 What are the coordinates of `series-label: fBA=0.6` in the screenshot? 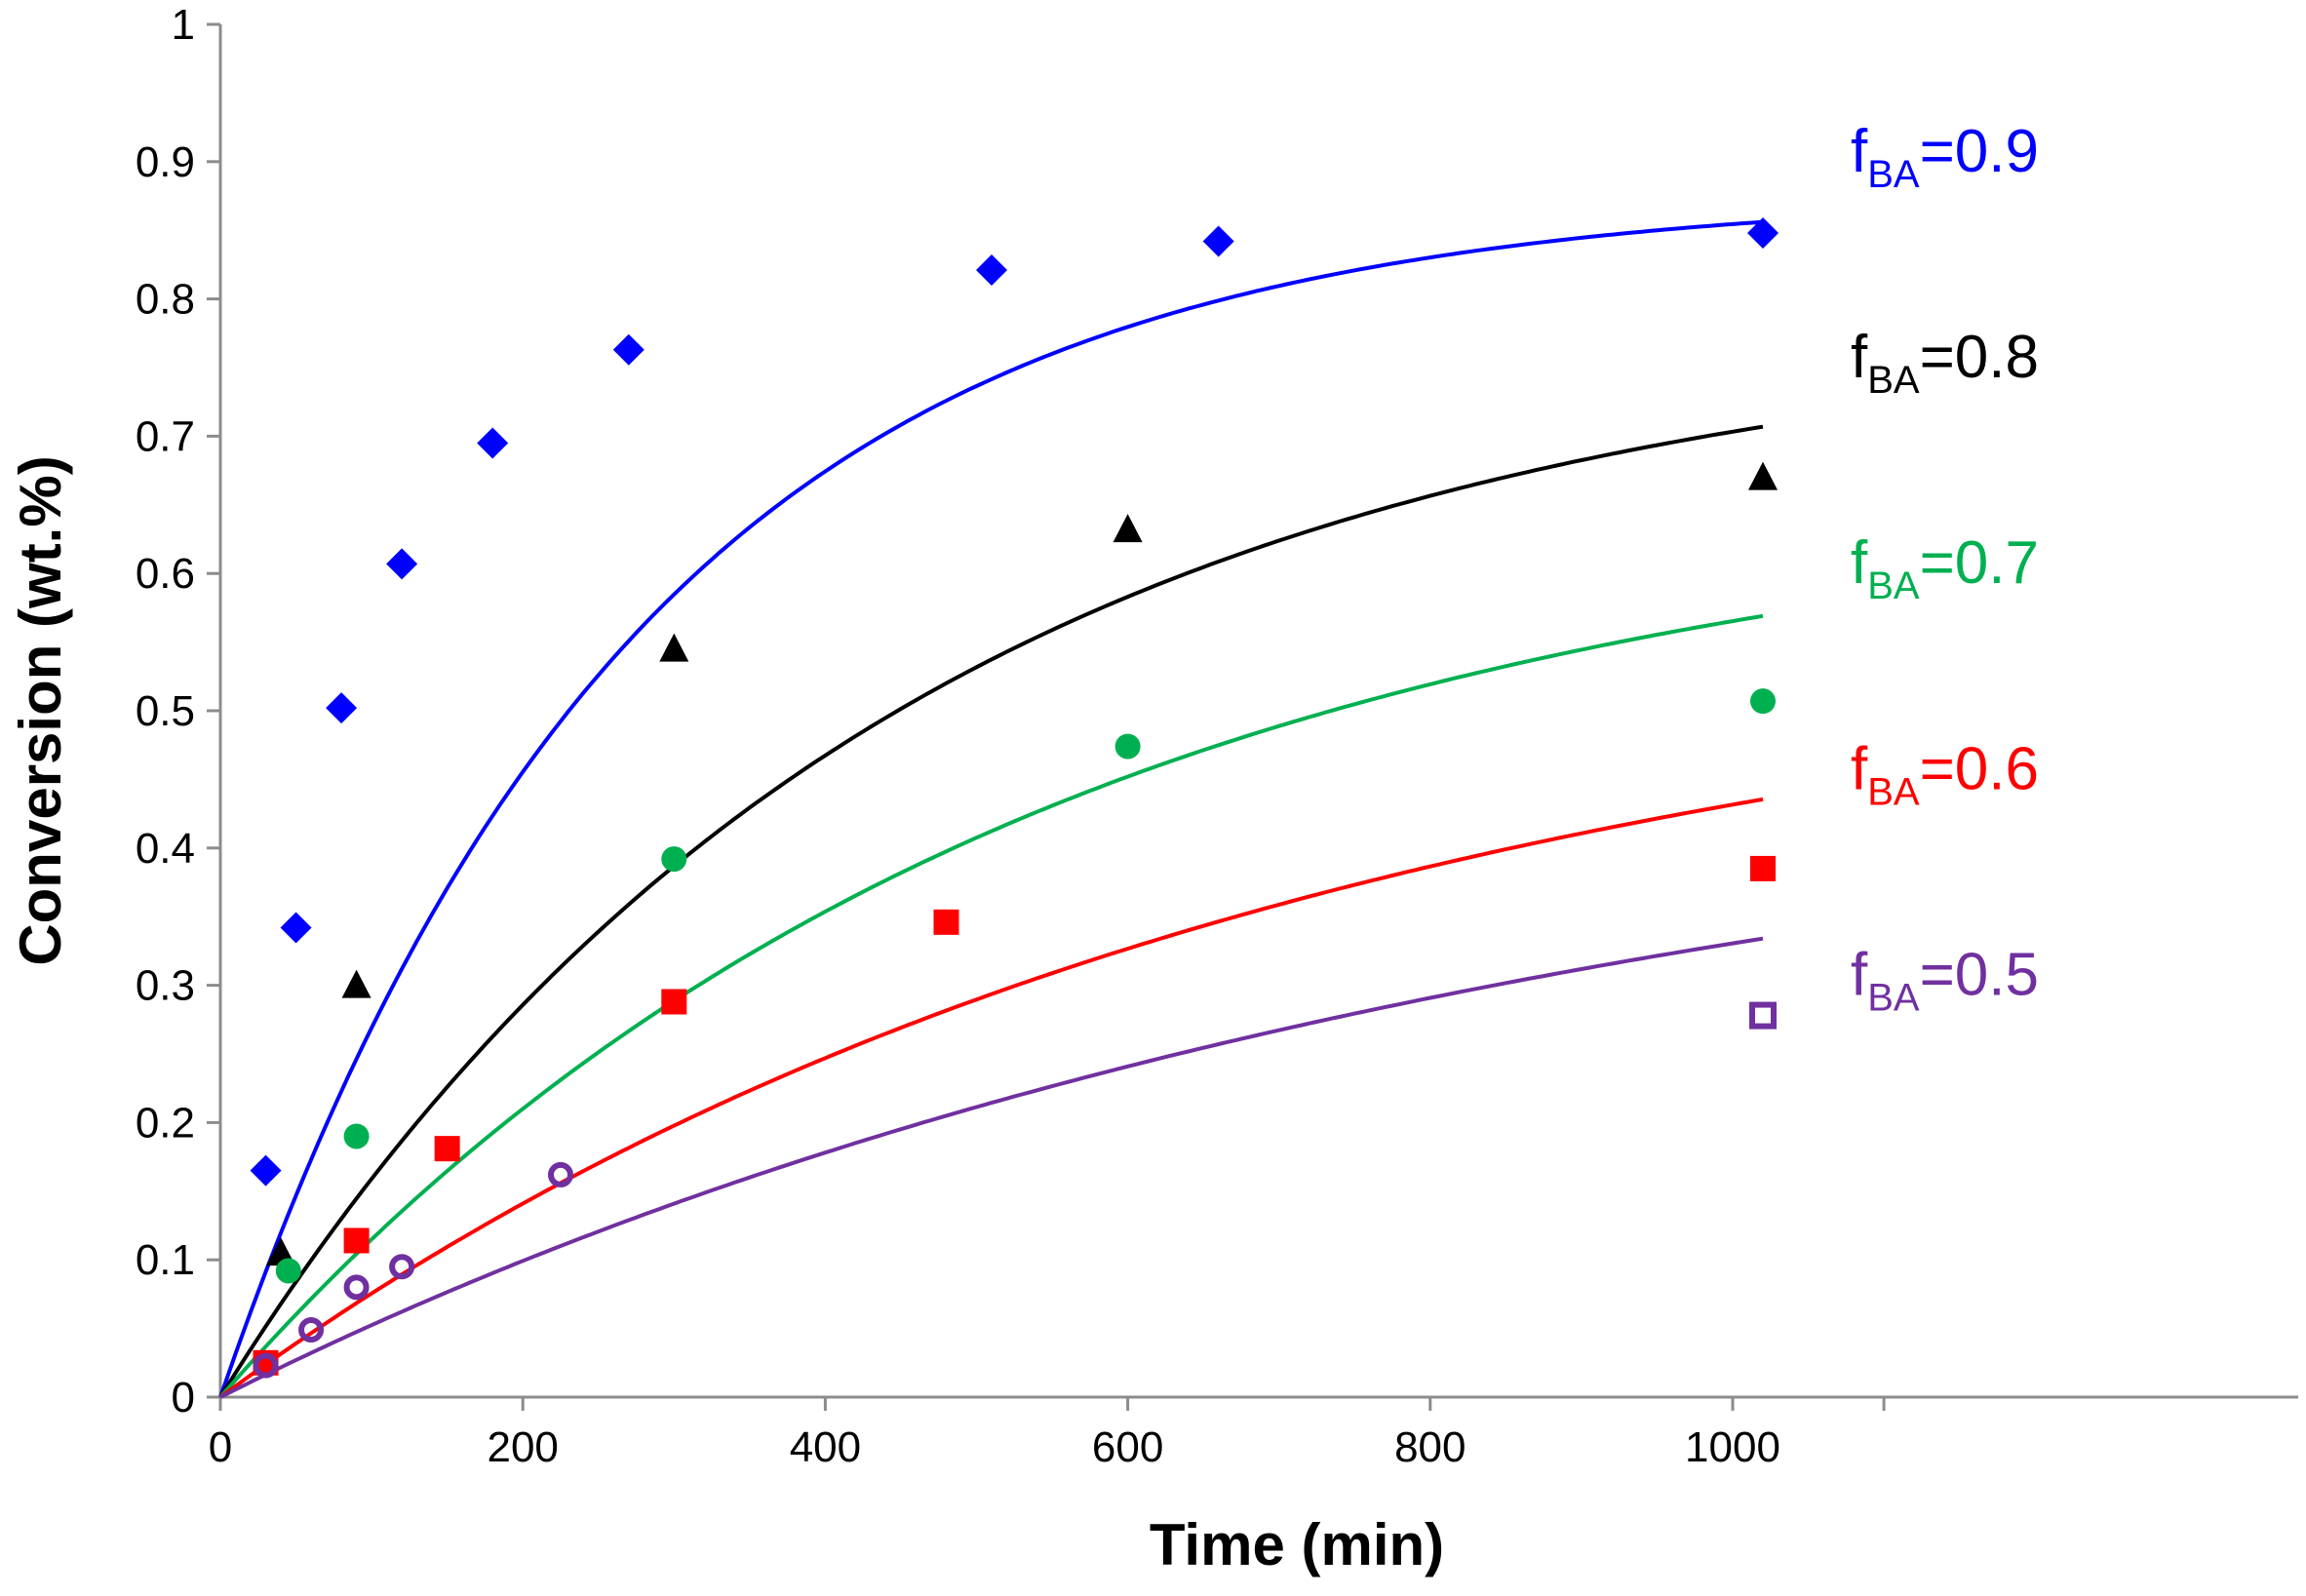 It's located at (1945, 774).